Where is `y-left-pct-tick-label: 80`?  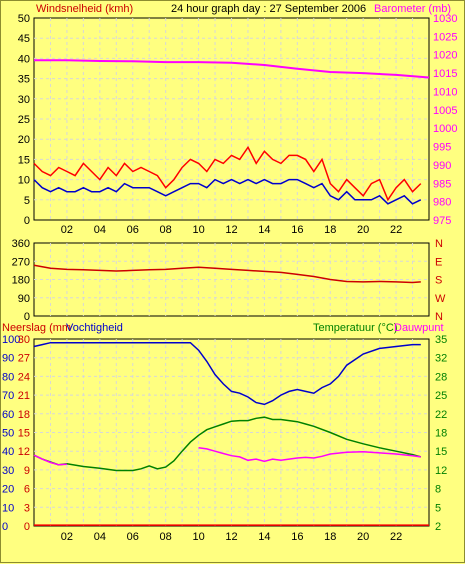
y-left-pct-tick-label: 80 is located at coordinates (8, 377).